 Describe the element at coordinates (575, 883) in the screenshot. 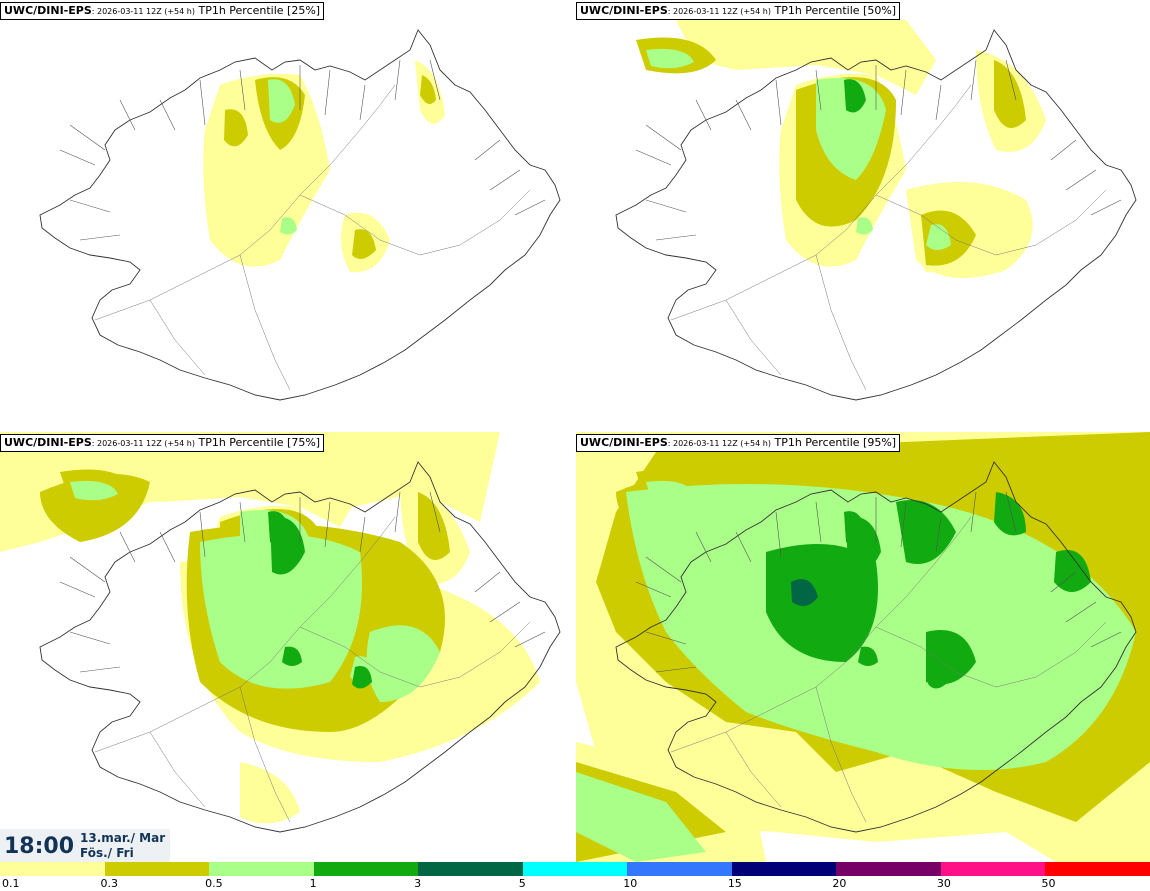

I see `colorbar-ticks: 0.1 0.3 0.5 1 3 5 10 15 20 30 50` at that location.